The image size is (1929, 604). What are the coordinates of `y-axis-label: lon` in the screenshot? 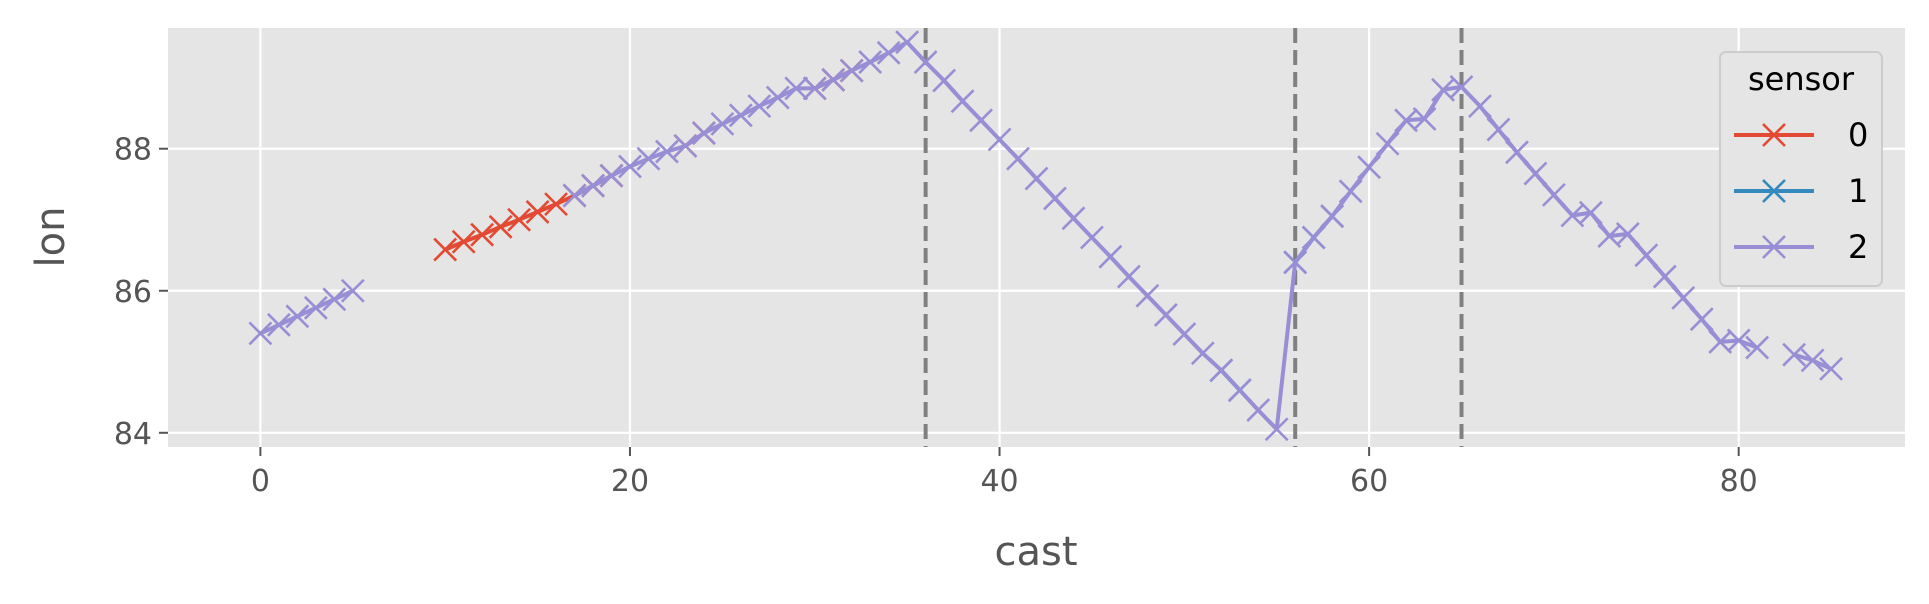 It's located at (51, 237).